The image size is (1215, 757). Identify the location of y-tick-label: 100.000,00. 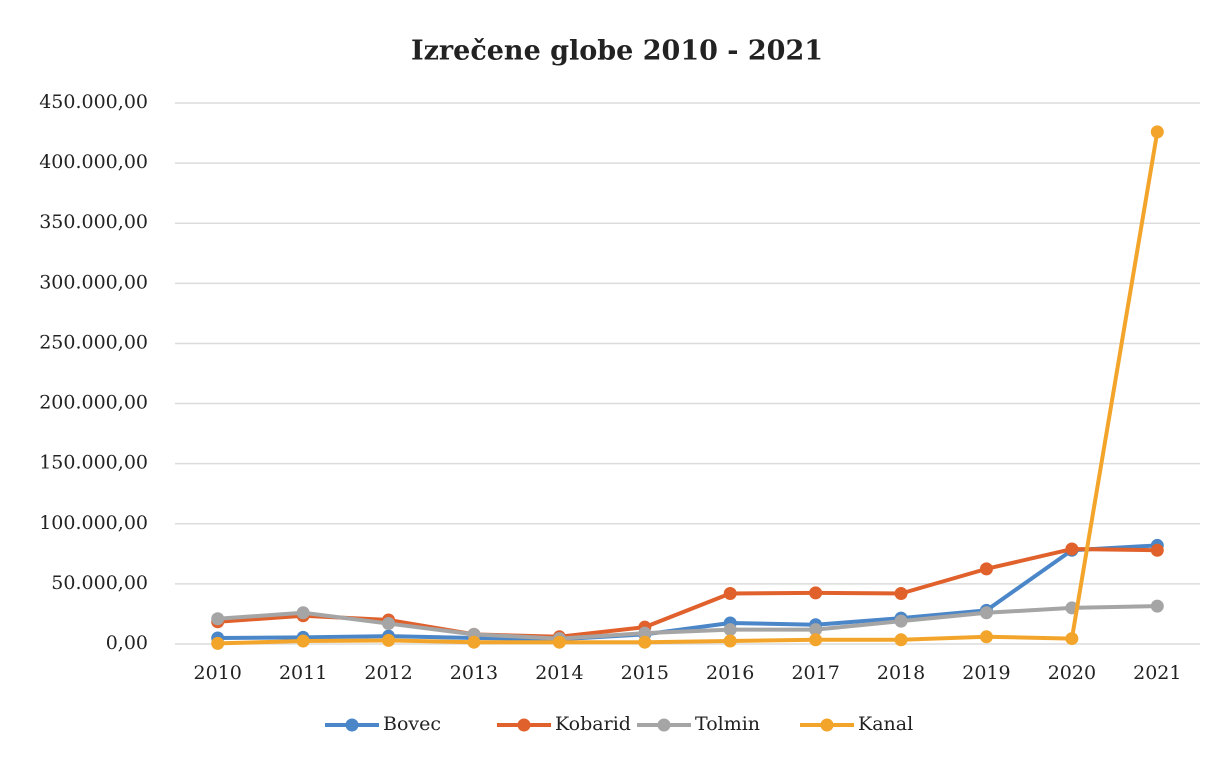
(93, 523).